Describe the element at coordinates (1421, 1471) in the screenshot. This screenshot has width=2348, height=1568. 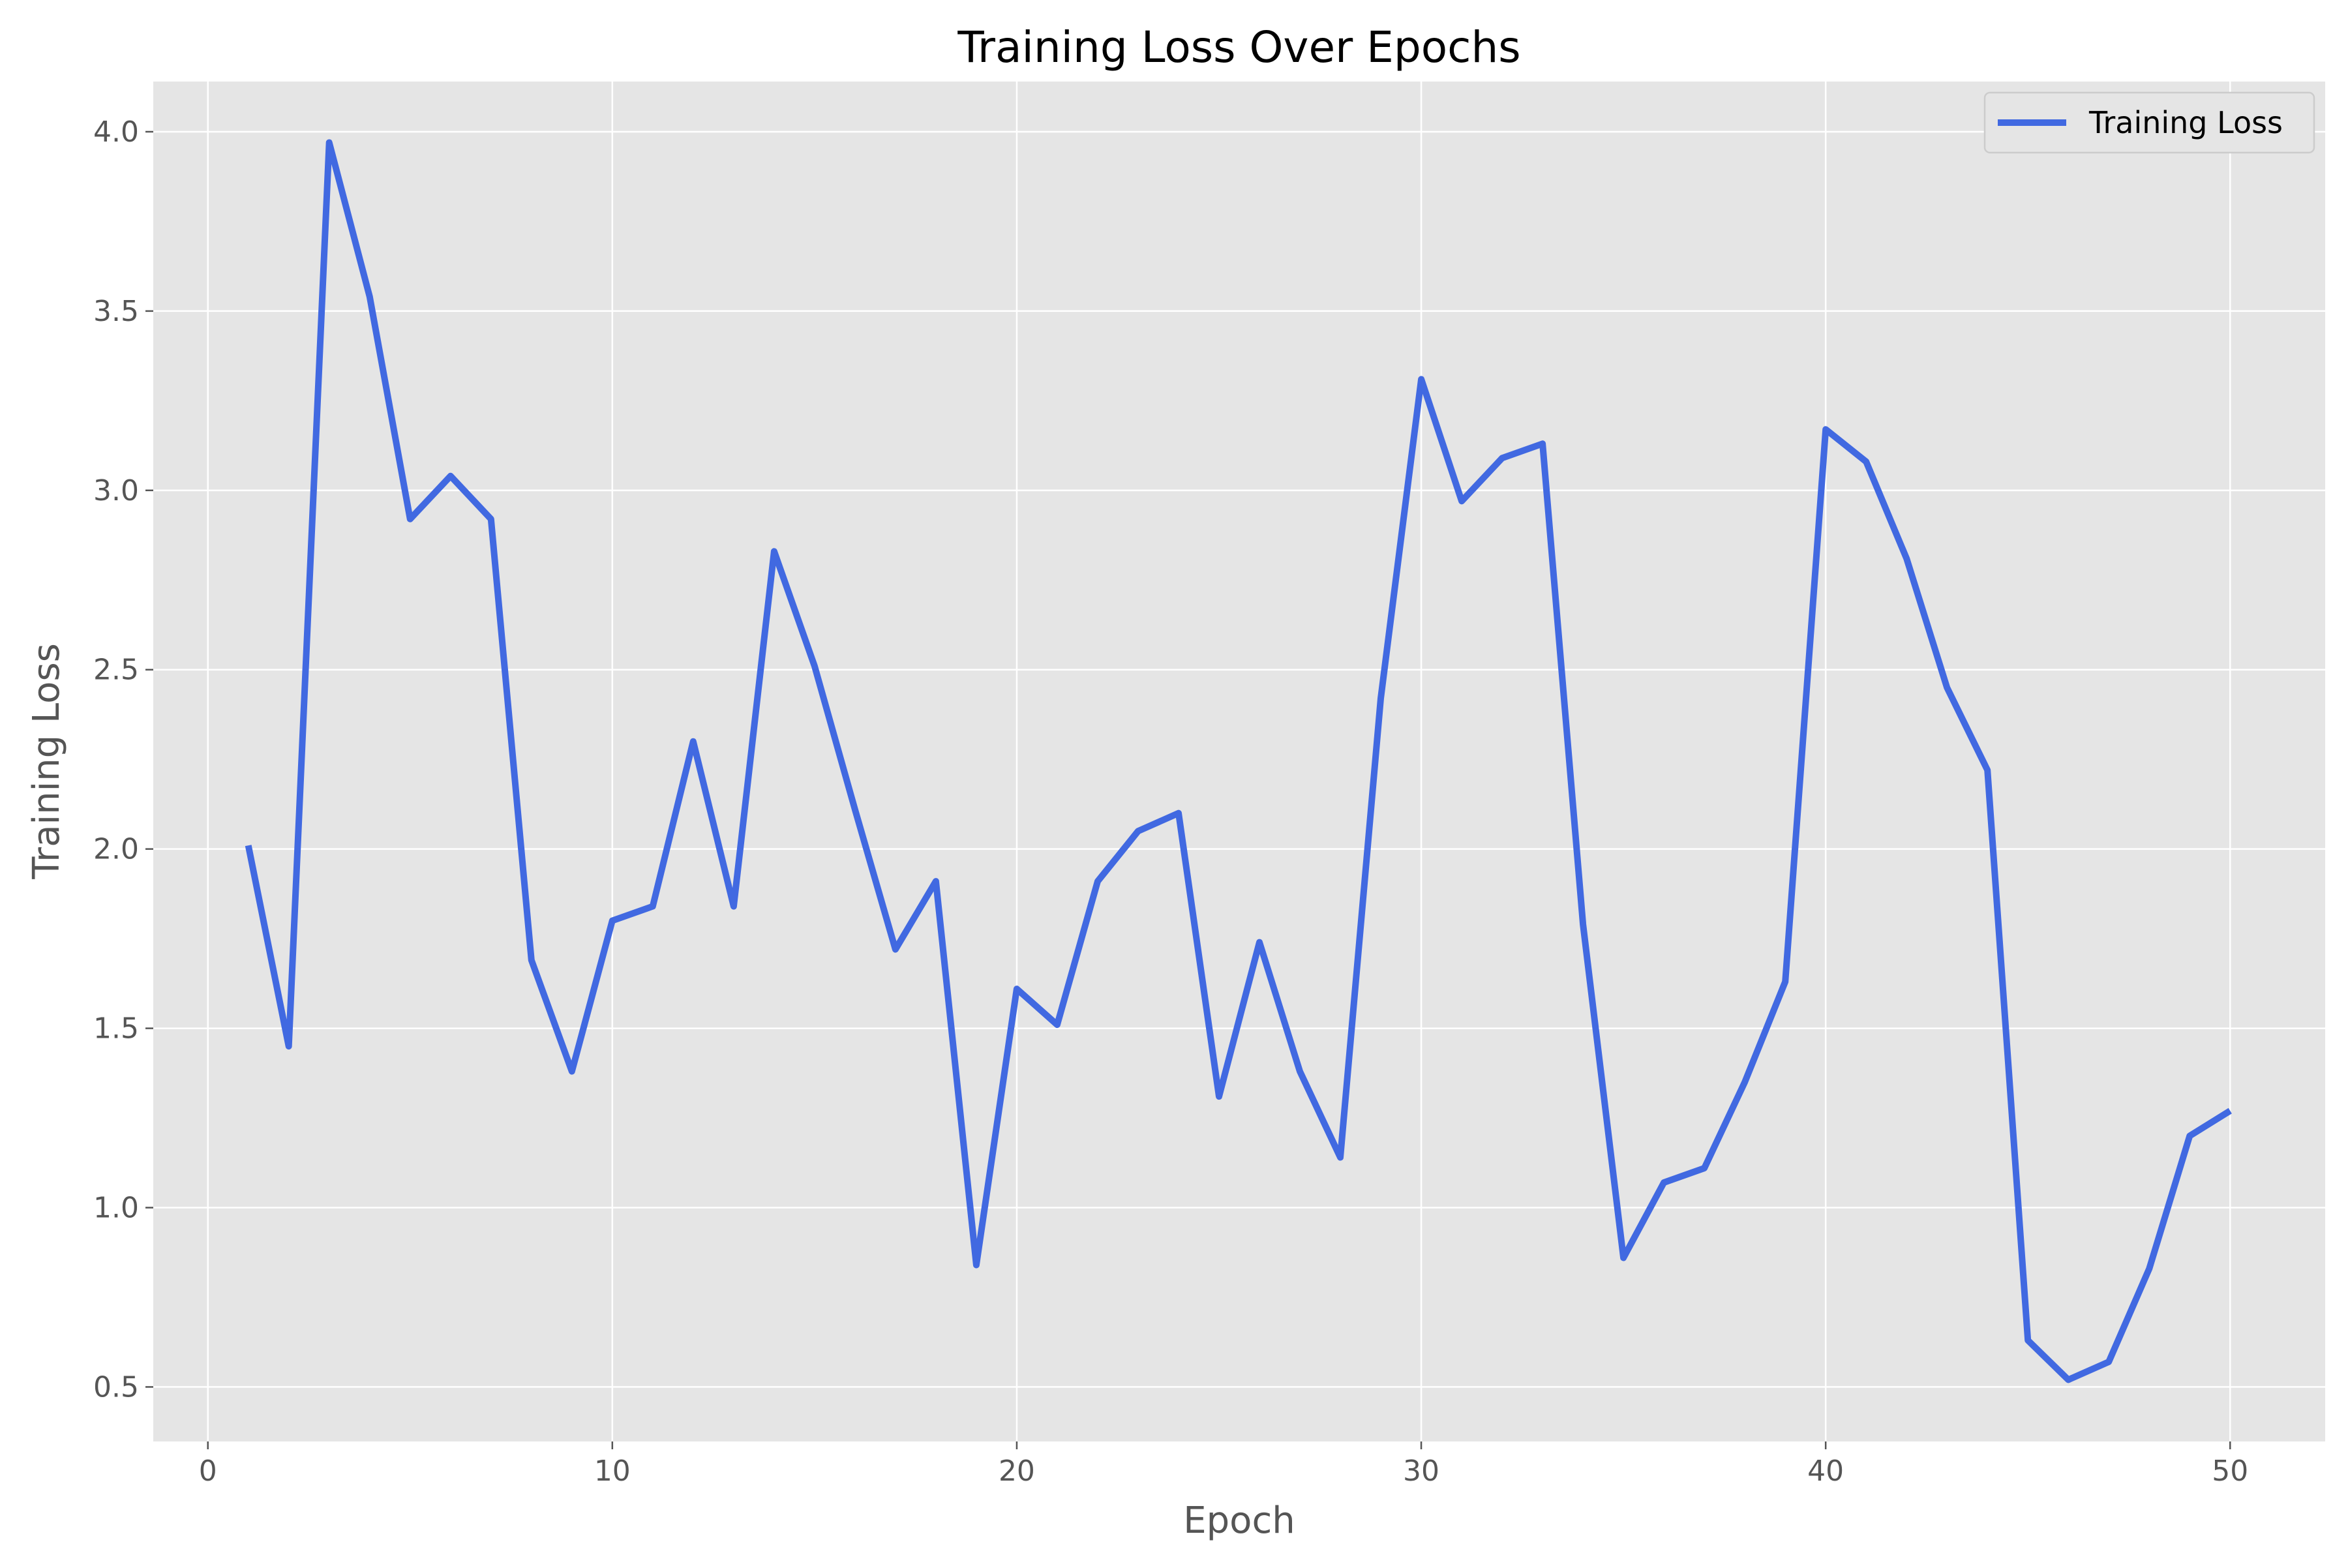
I see `x-tick-label: 30` at that location.